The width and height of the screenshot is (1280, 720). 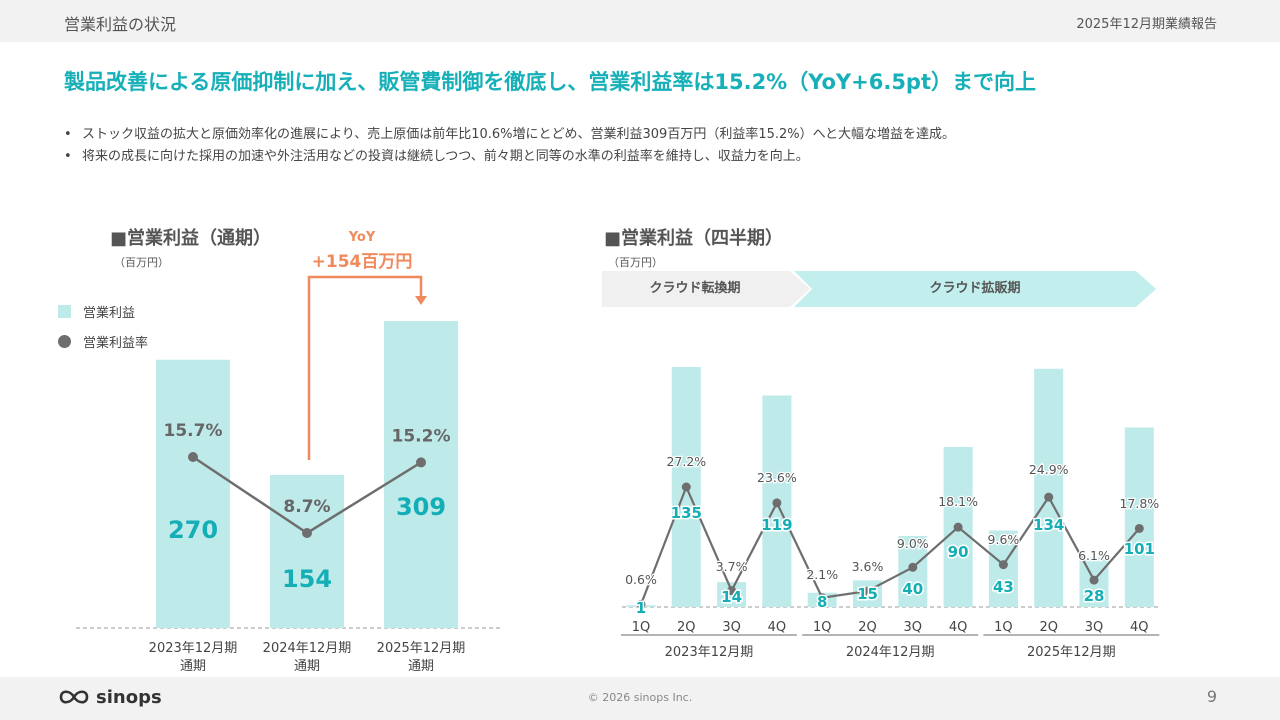 What do you see at coordinates (912, 589) in the screenshot?
I see `quarterly-bar-value: 40` at bounding box center [912, 589].